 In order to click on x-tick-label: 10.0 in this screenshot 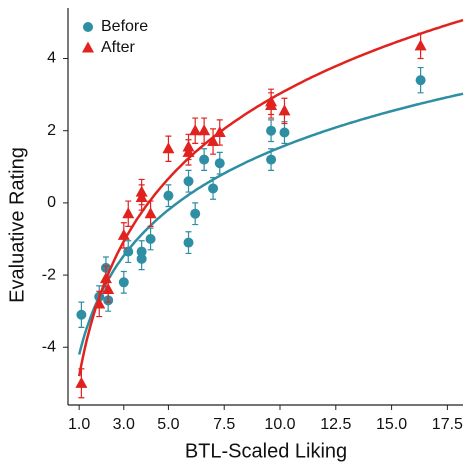, I will do `click(279, 424)`.